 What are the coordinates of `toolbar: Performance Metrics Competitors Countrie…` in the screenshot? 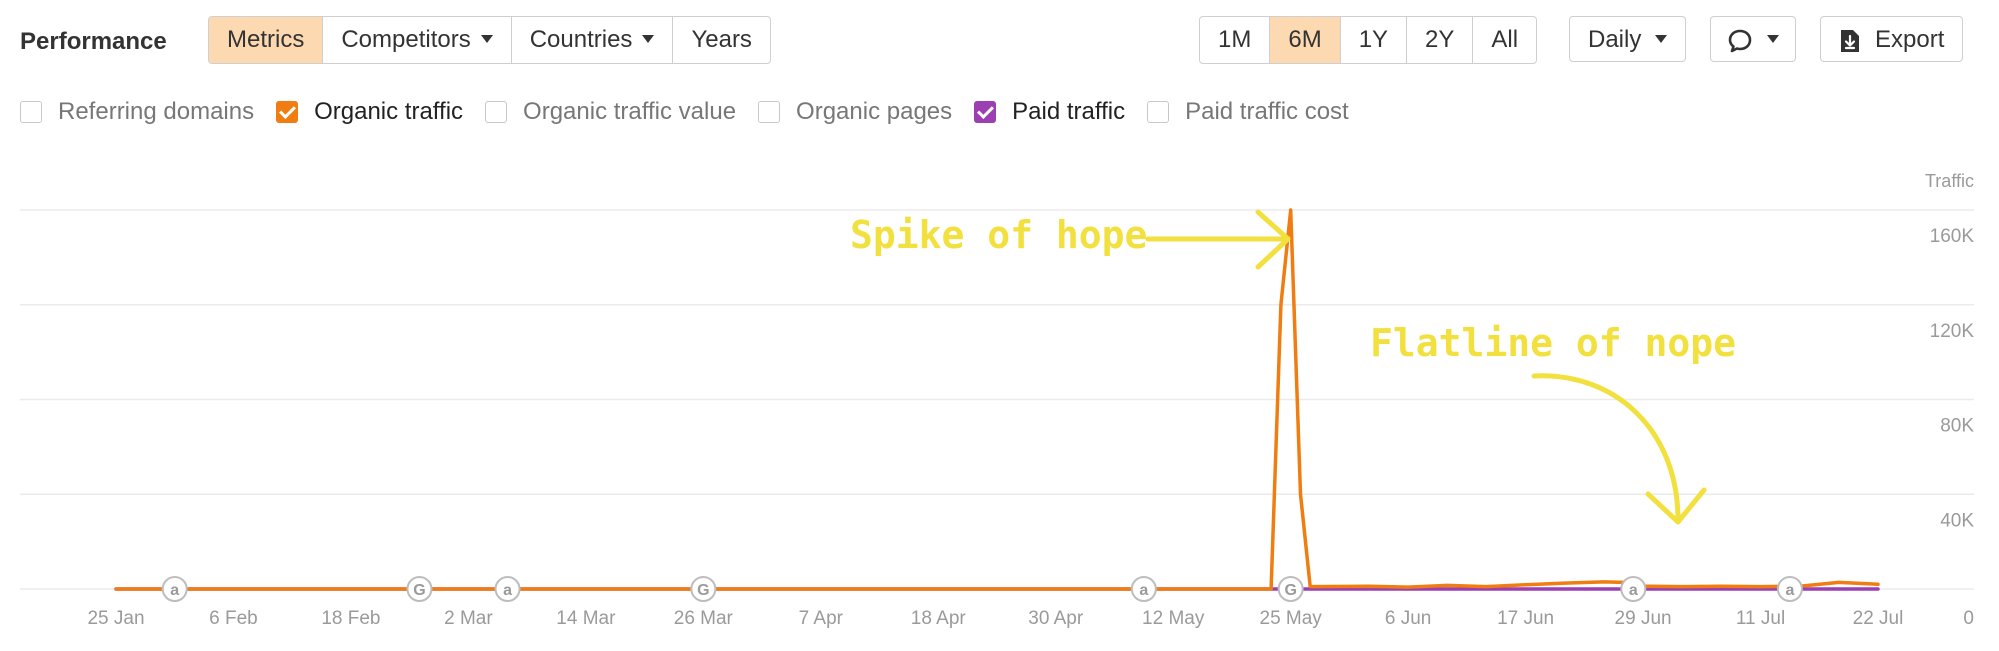 It's located at (999, 40).